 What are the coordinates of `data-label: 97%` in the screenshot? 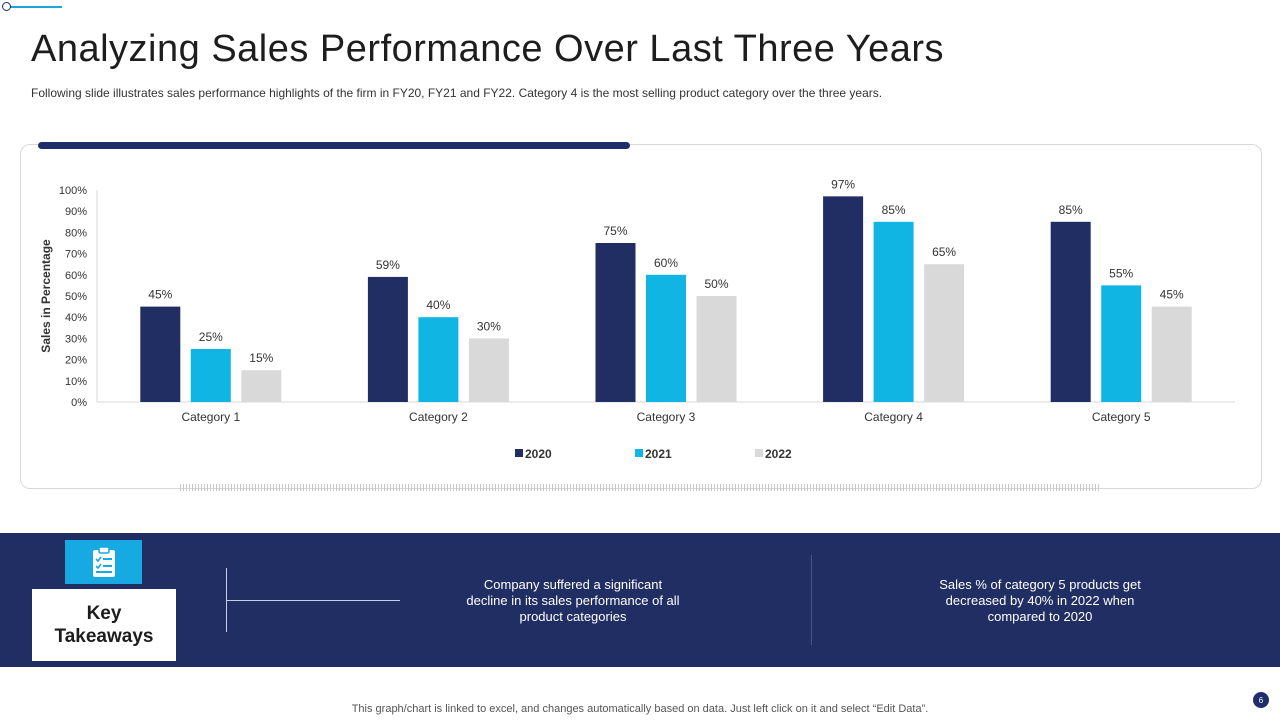 It's located at (843, 184).